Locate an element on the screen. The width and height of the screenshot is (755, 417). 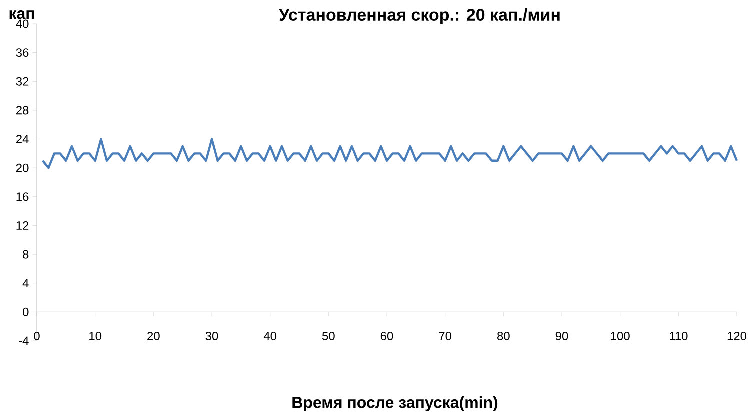
y-tick-label: 12 is located at coordinates (22, 226).